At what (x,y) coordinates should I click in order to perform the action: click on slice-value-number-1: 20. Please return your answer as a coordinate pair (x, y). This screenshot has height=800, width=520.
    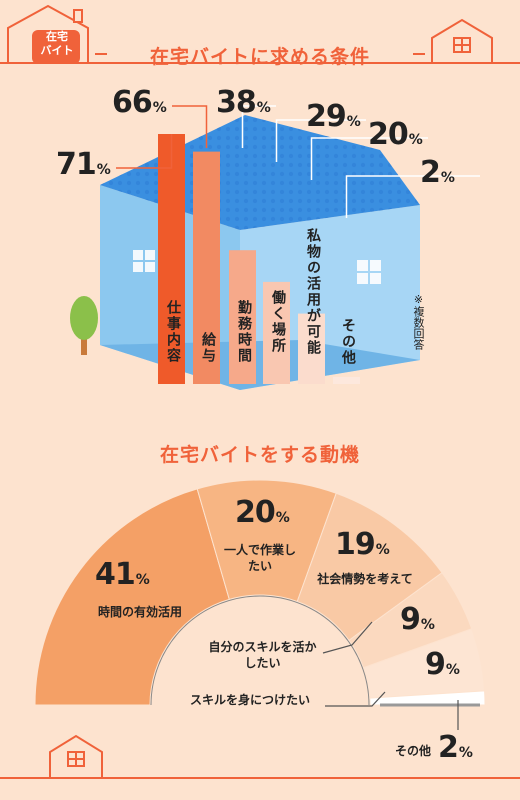
    Looking at the image, I should click on (255, 512).